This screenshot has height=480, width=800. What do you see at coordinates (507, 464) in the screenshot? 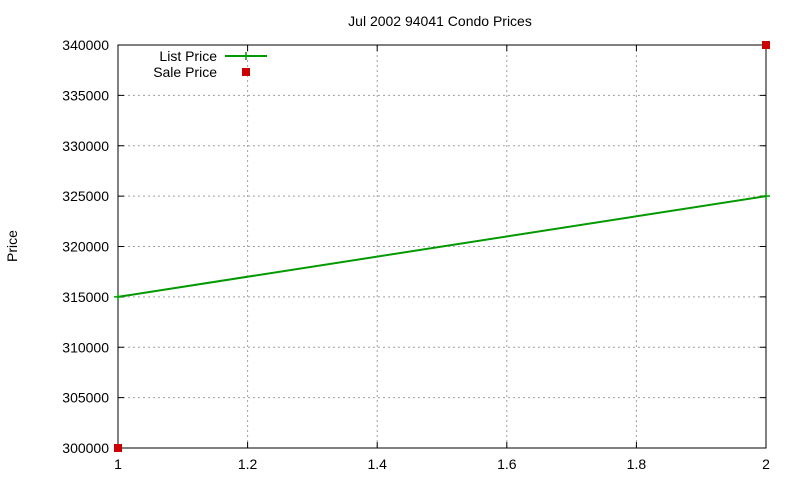
I see `x-tick-label: 1.6` at bounding box center [507, 464].